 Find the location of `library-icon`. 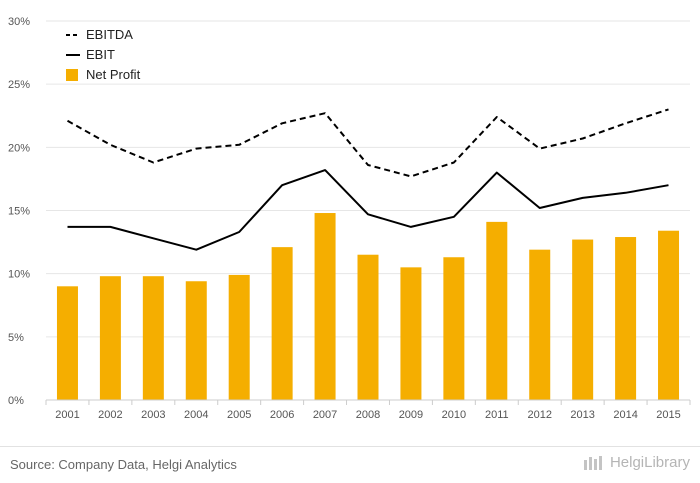

library-icon is located at coordinates (592, 462).